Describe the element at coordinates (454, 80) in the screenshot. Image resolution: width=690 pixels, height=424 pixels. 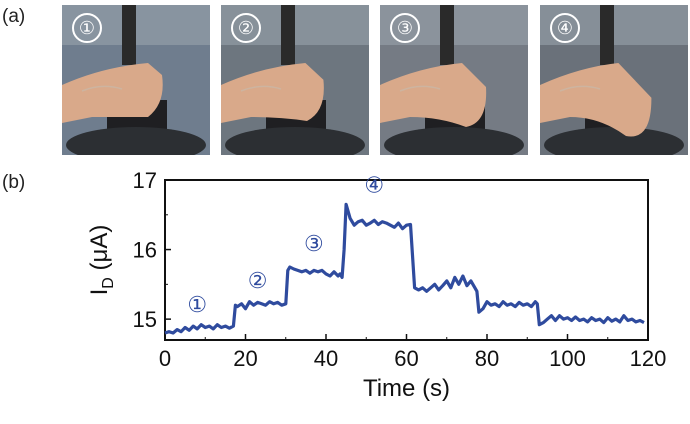
I see `photo-3: ③` at that location.